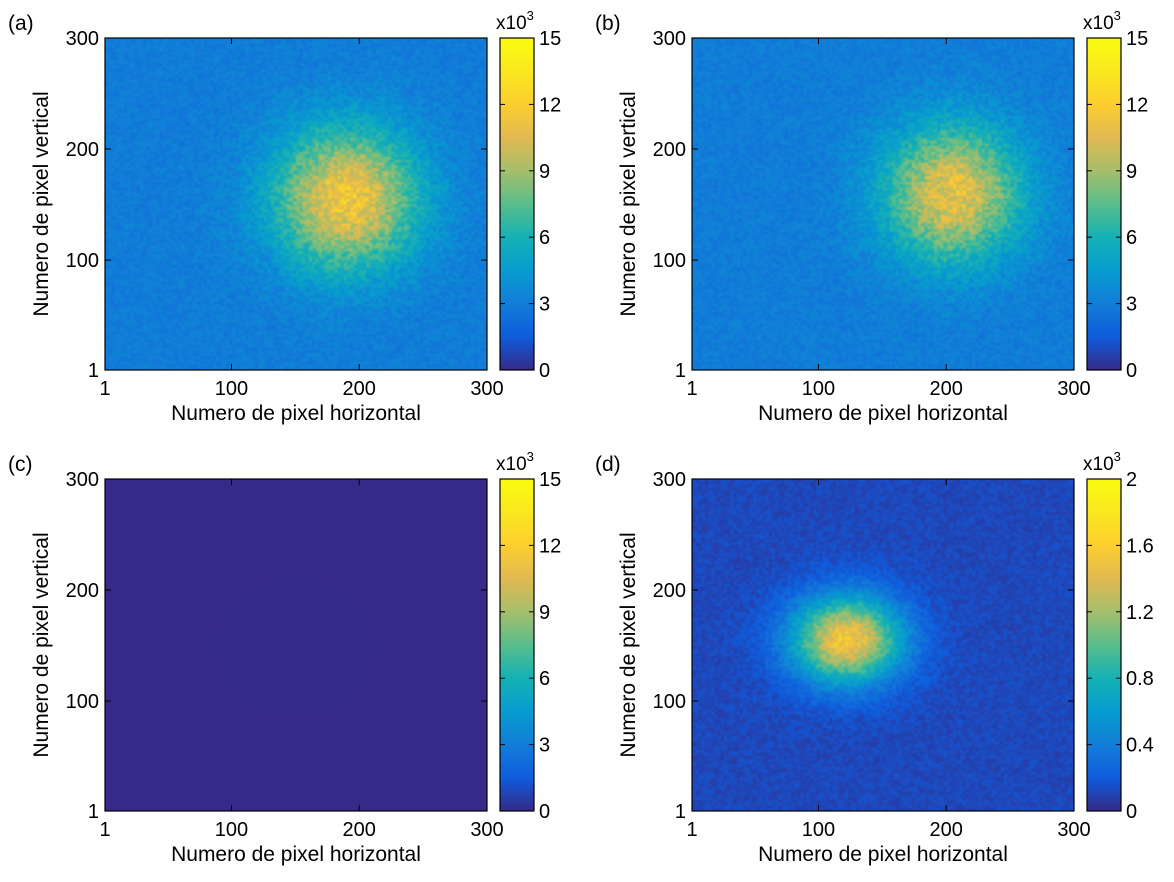  I want to click on colorbar-tick-label: 0.4, so click(1140, 746).